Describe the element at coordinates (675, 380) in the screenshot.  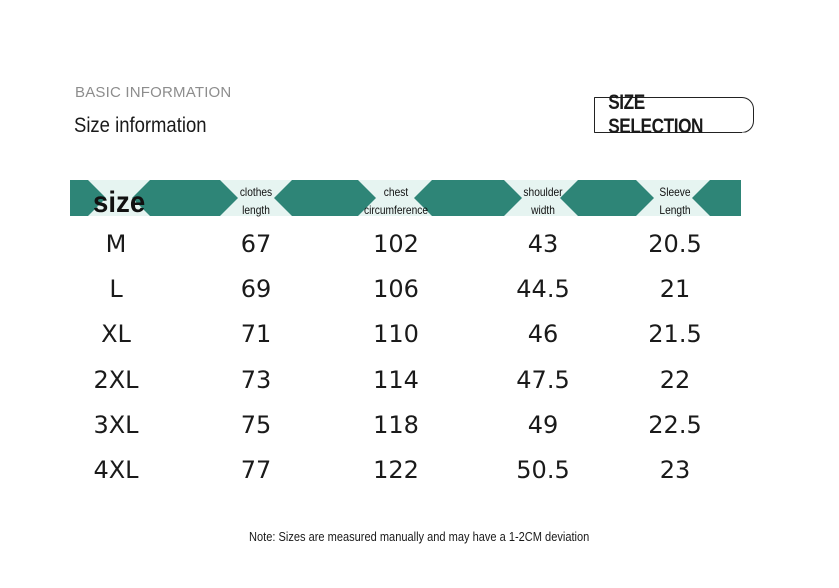
I see `cell-sleeve: 22` at that location.